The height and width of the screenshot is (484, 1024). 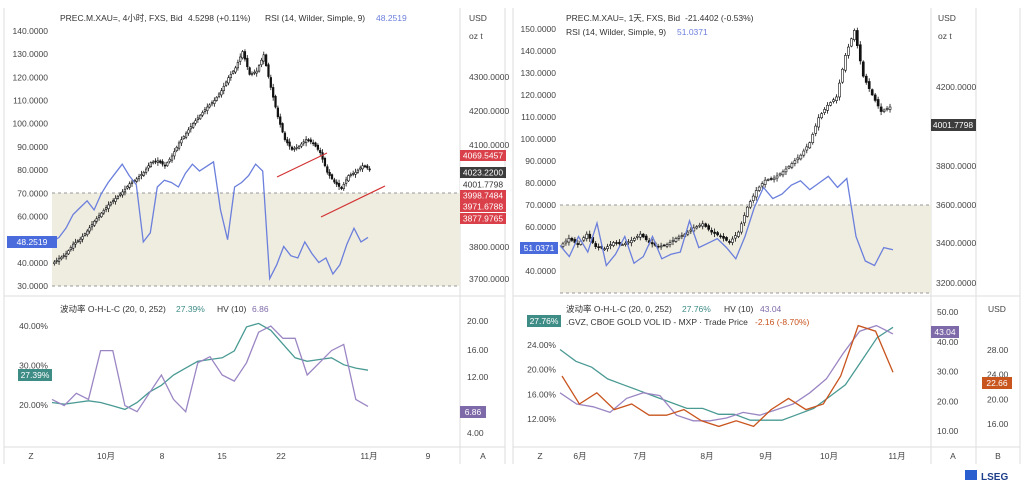 What do you see at coordinates (210, 369) in the screenshot?
I see `left-hv-line` at bounding box center [210, 369].